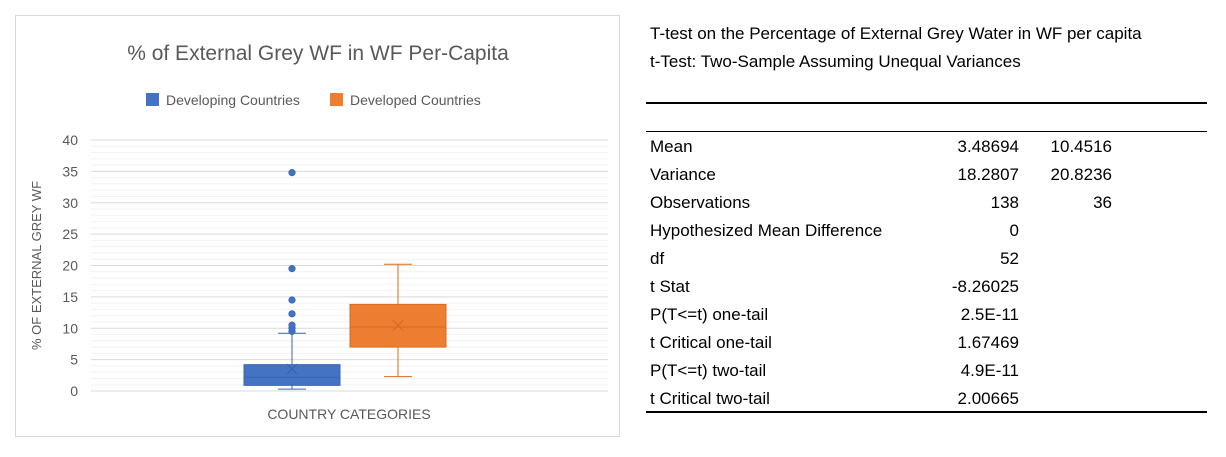 Image resolution: width=1226 pixels, height=457 pixels. What do you see at coordinates (683, 174) in the screenshot?
I see `row-label: Variance` at bounding box center [683, 174].